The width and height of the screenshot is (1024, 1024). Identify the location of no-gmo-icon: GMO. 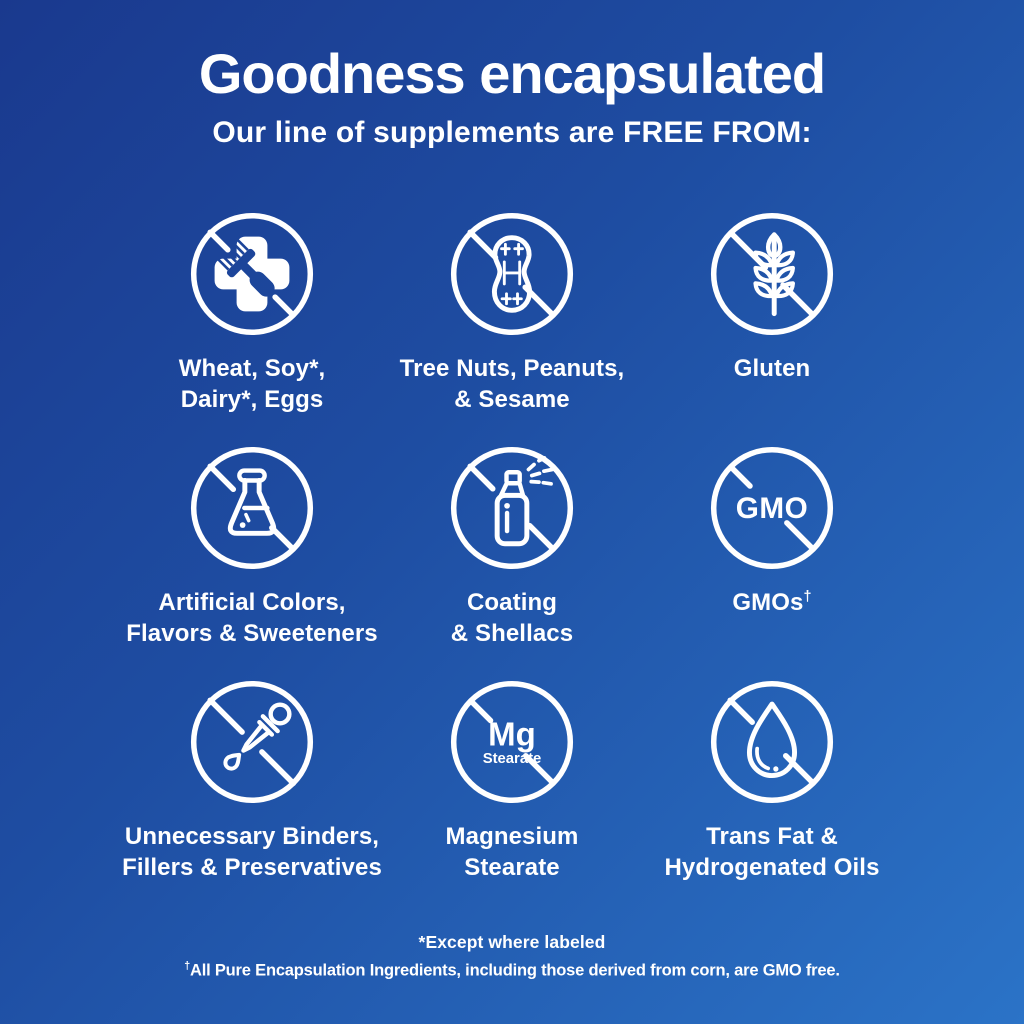
(772, 508).